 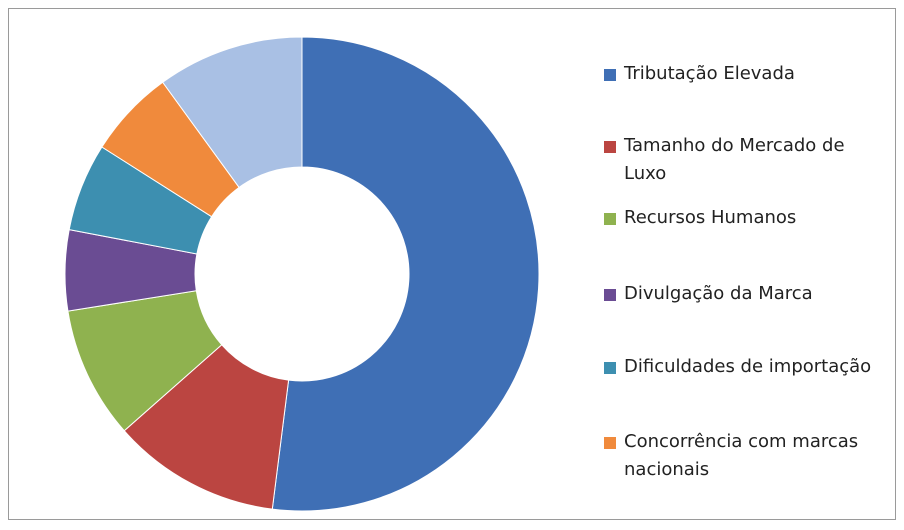 I want to click on legend-item: Concorrência com marcas nacionais, so click(x=746, y=456).